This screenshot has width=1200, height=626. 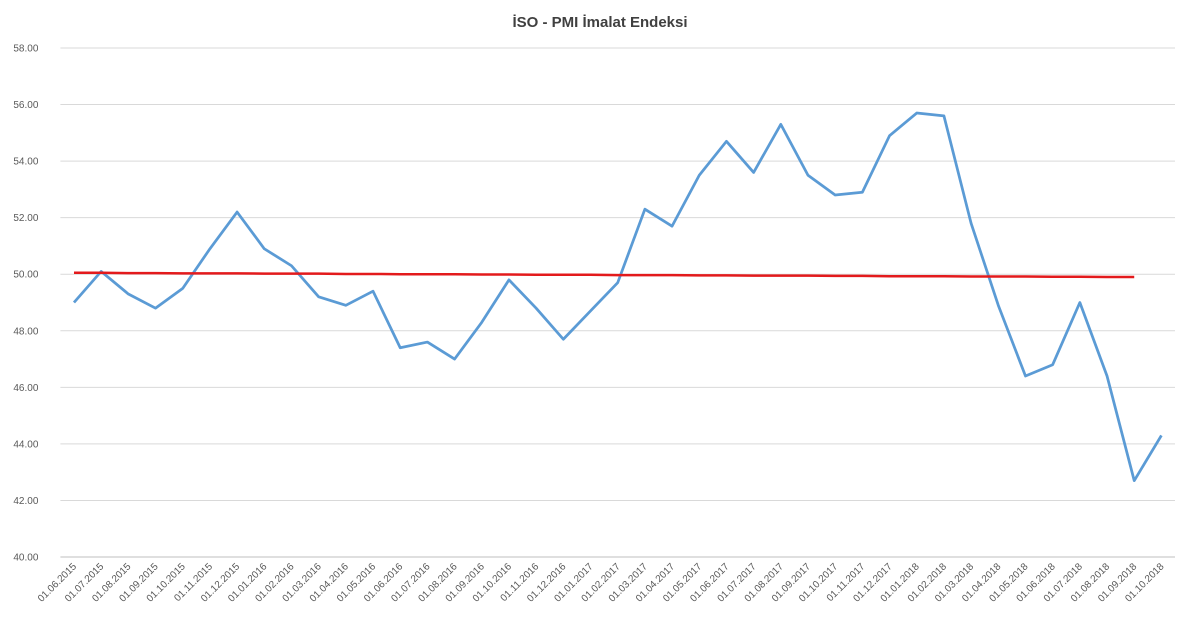 I want to click on y-tick-label: 58.00, so click(x=25, y=49).